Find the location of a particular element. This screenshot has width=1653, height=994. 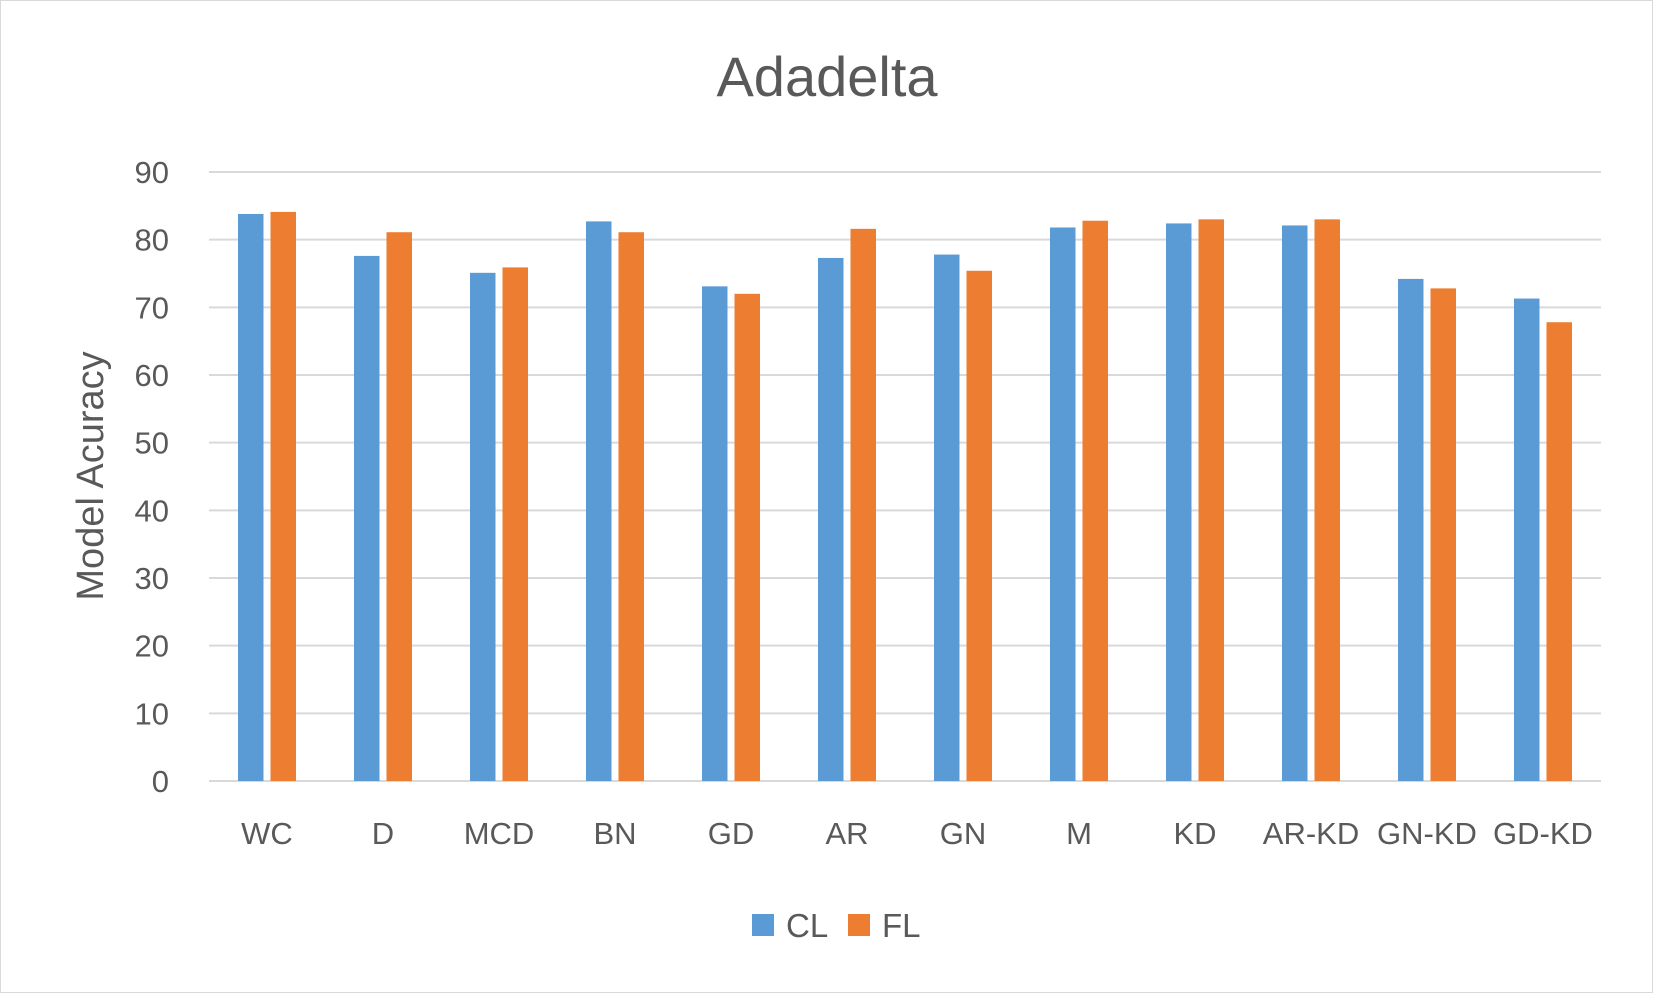

y-tick-label: 20 is located at coordinates (152, 646).